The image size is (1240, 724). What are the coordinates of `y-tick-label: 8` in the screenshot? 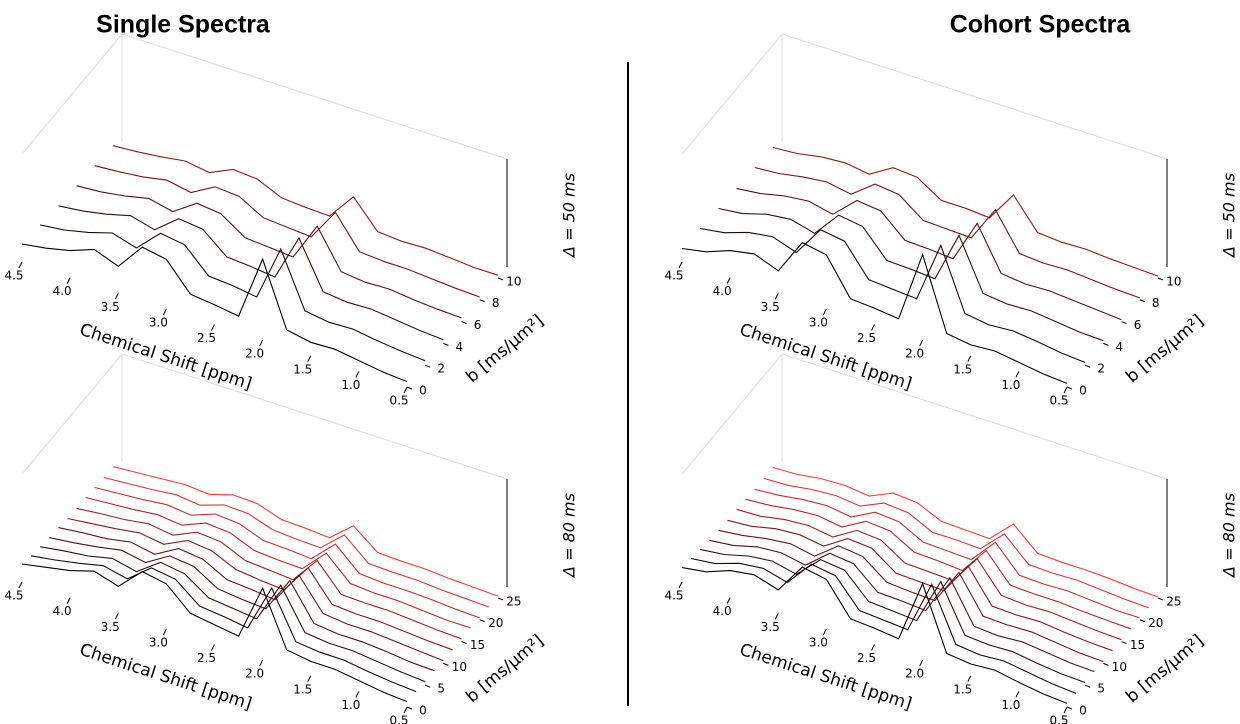 It's located at (496, 303).